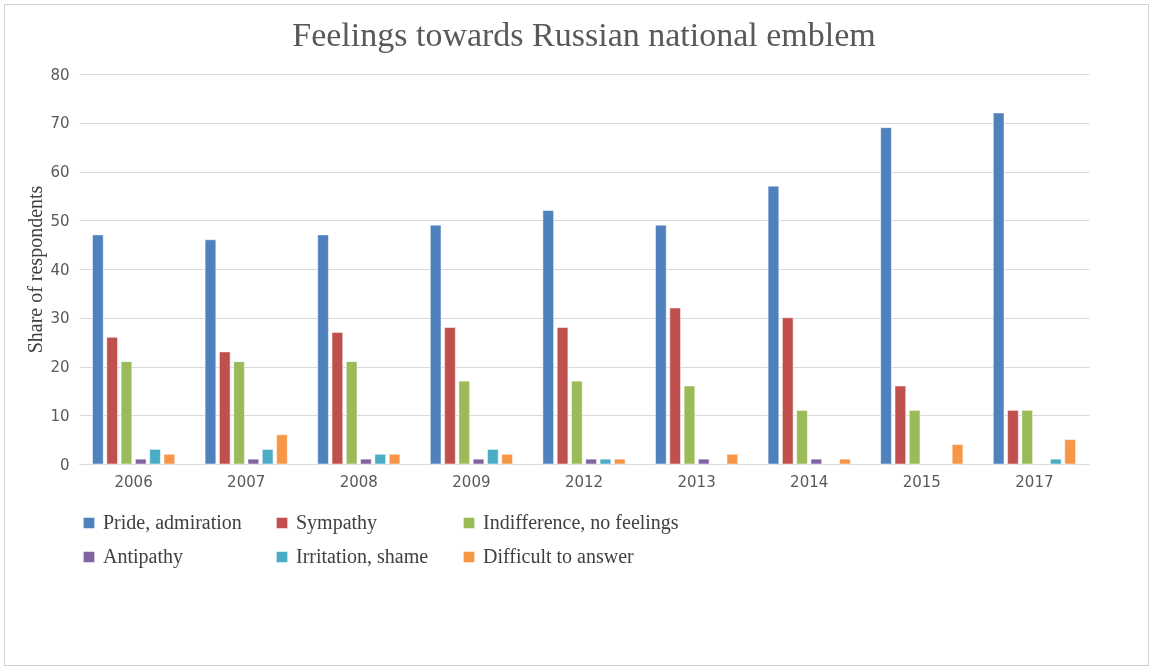 The height and width of the screenshot is (672, 1155). I want to click on chart-title: Feelings towards Russian national emblem, so click(584, 34).